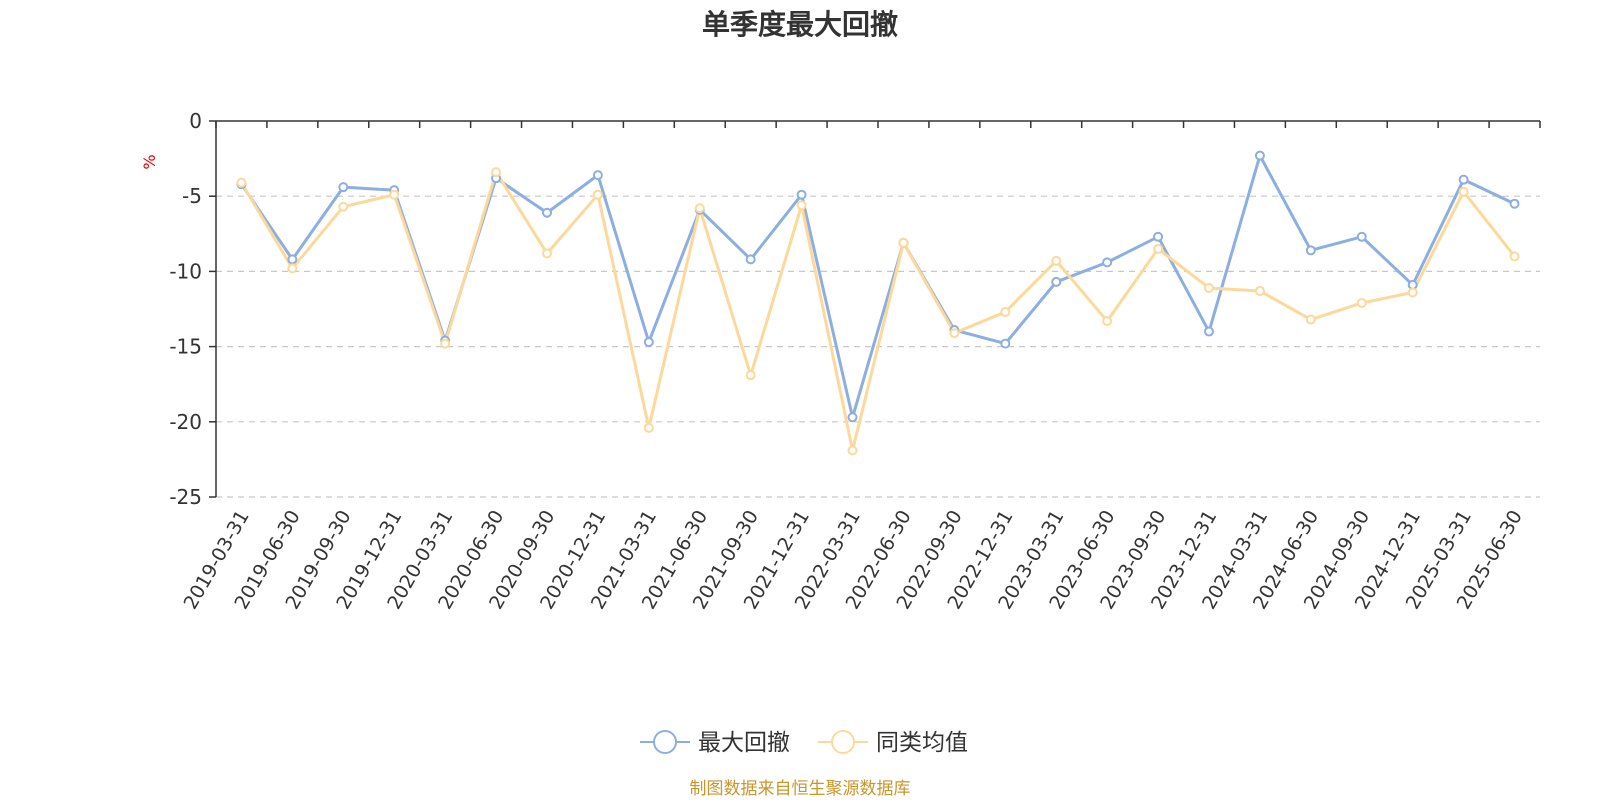 The width and height of the screenshot is (1600, 800). What do you see at coordinates (185, 497) in the screenshot?
I see `y-tick-label: -25` at bounding box center [185, 497].